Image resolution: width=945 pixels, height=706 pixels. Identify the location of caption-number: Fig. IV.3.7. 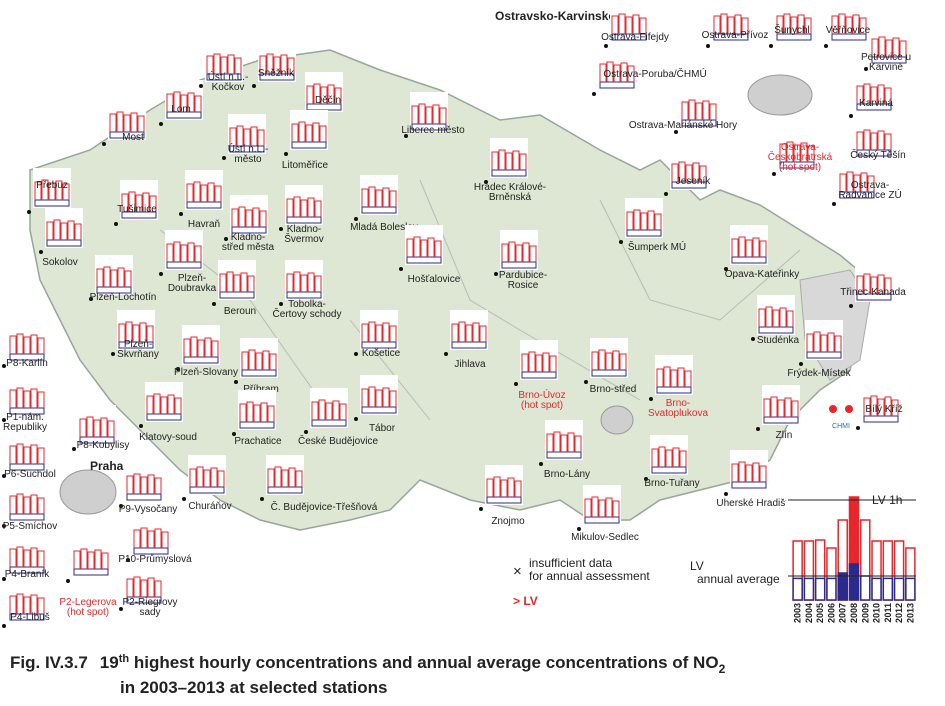
(49, 662).